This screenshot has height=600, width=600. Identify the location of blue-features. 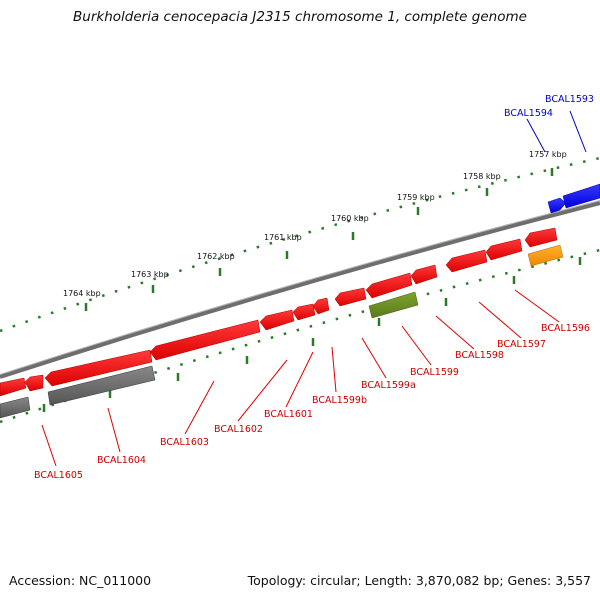
(573, 198).